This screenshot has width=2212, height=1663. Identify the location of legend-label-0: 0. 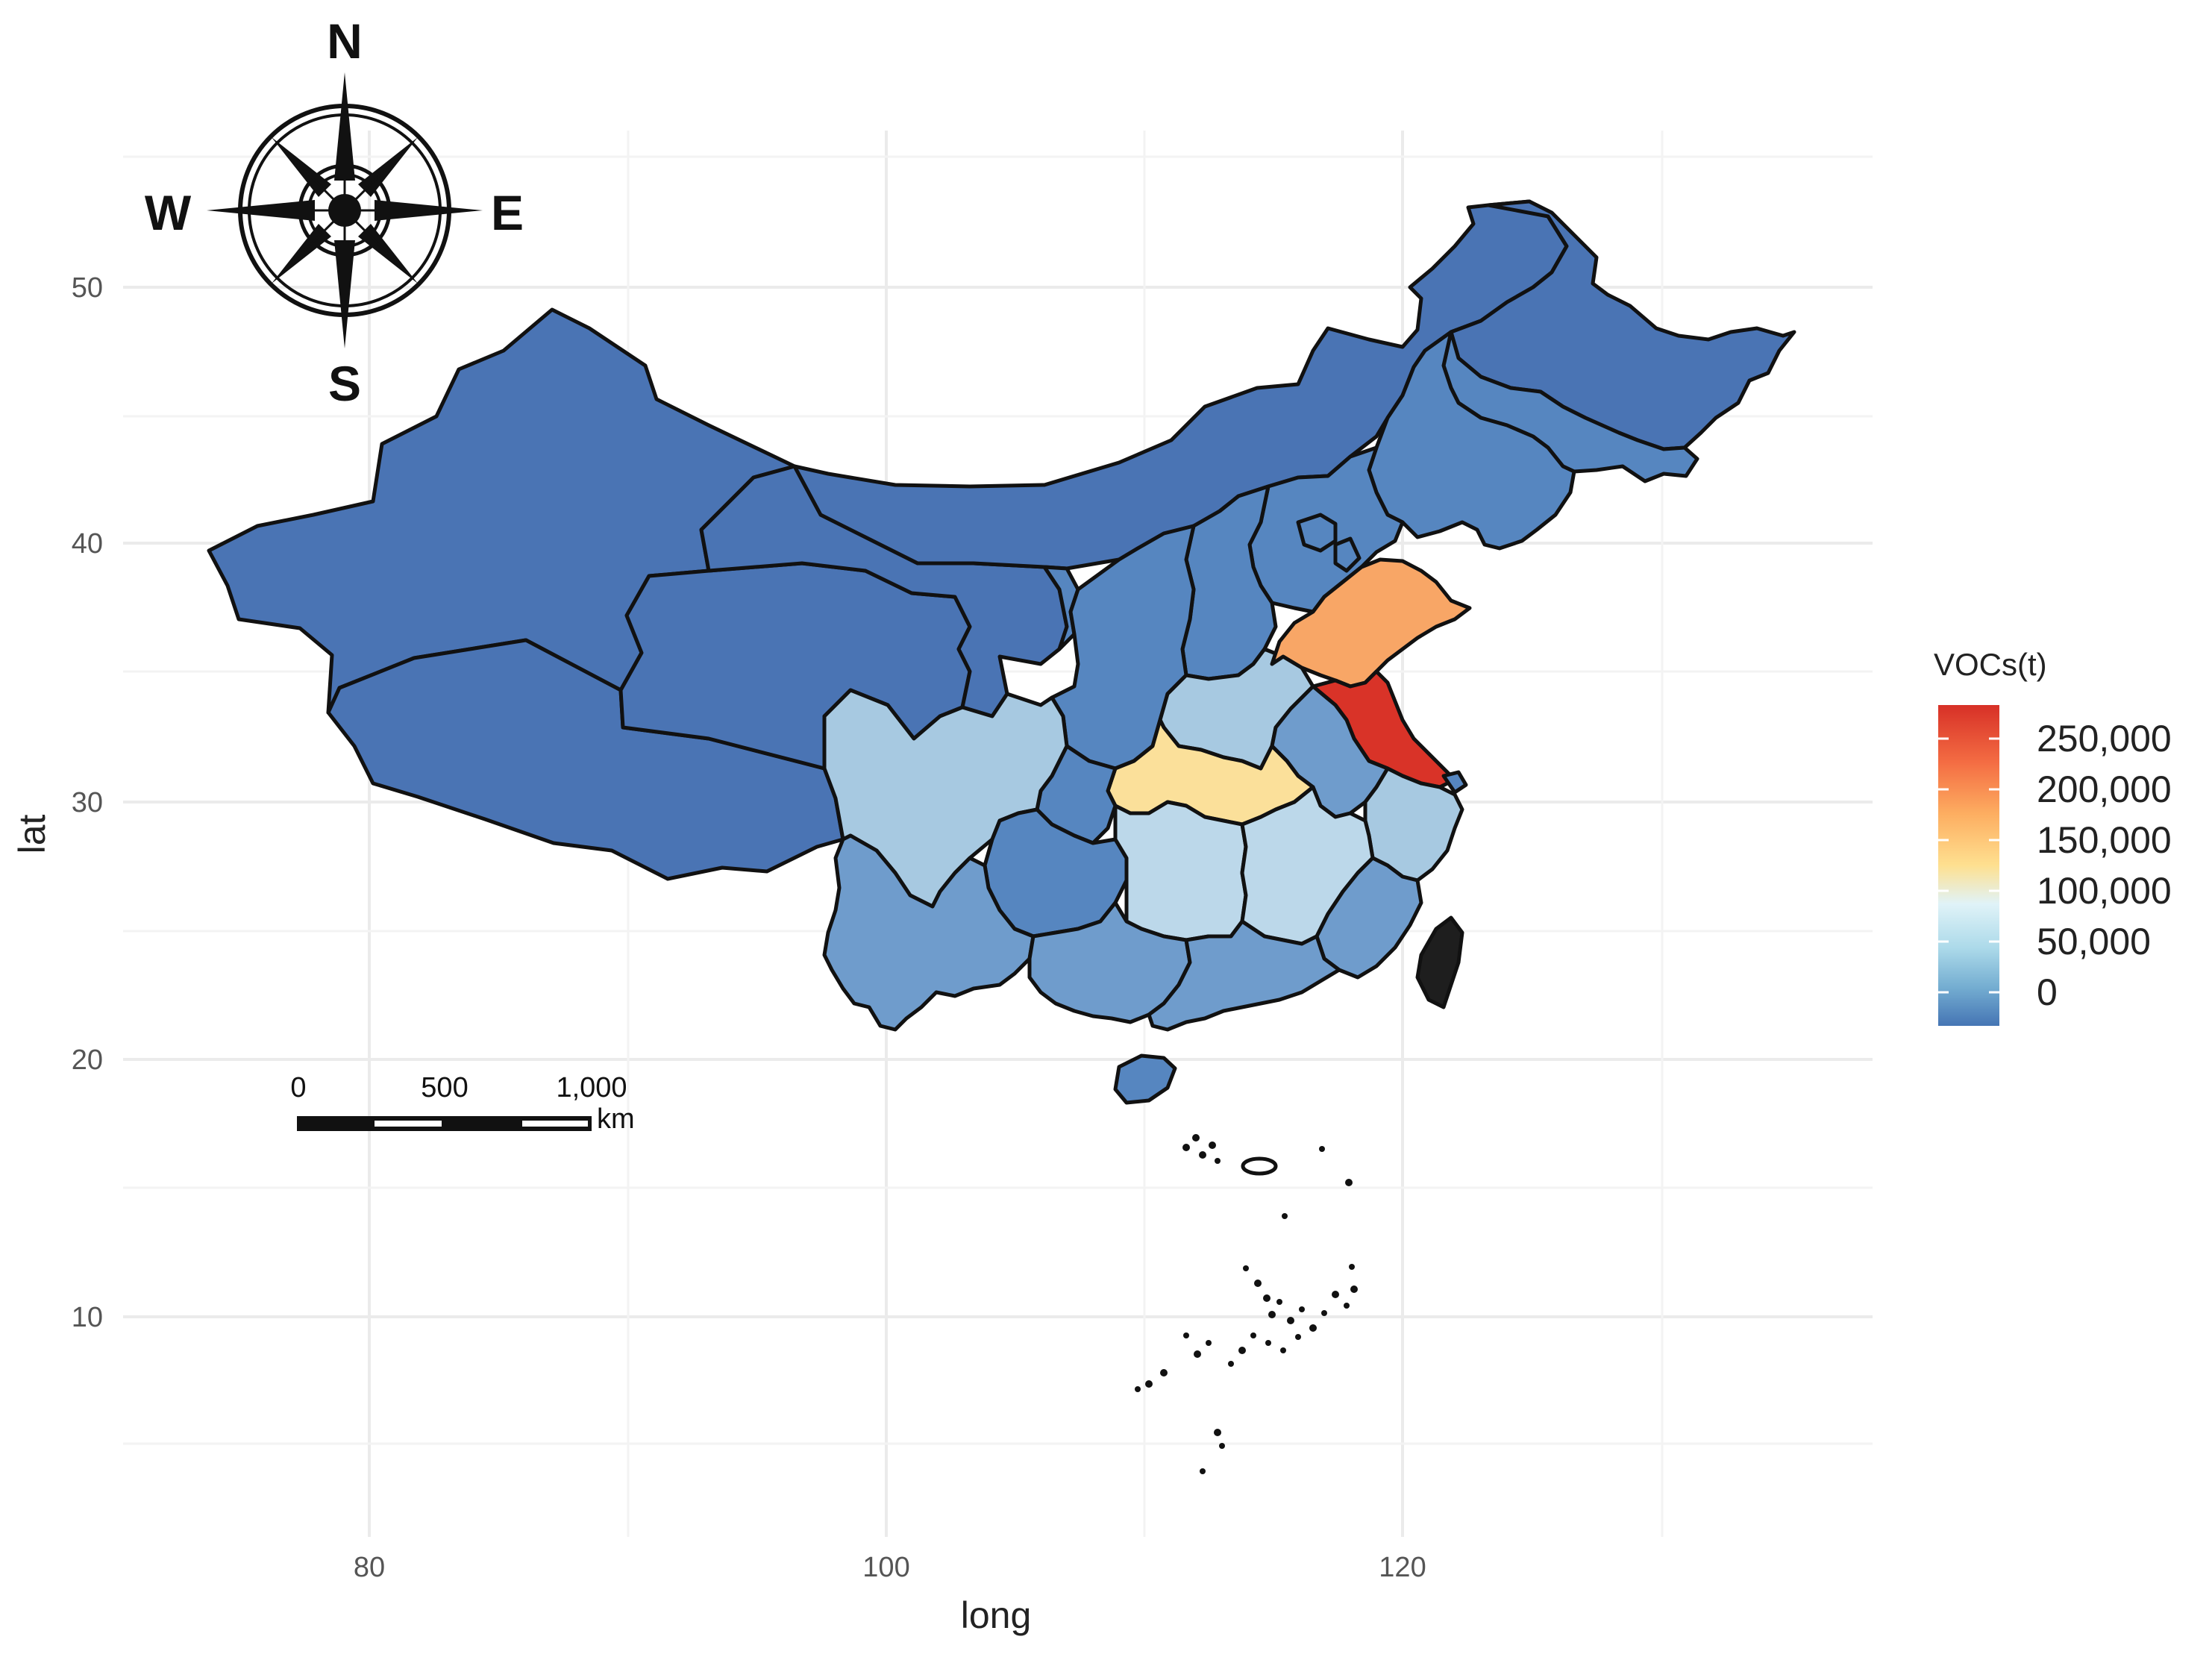
(2048, 992).